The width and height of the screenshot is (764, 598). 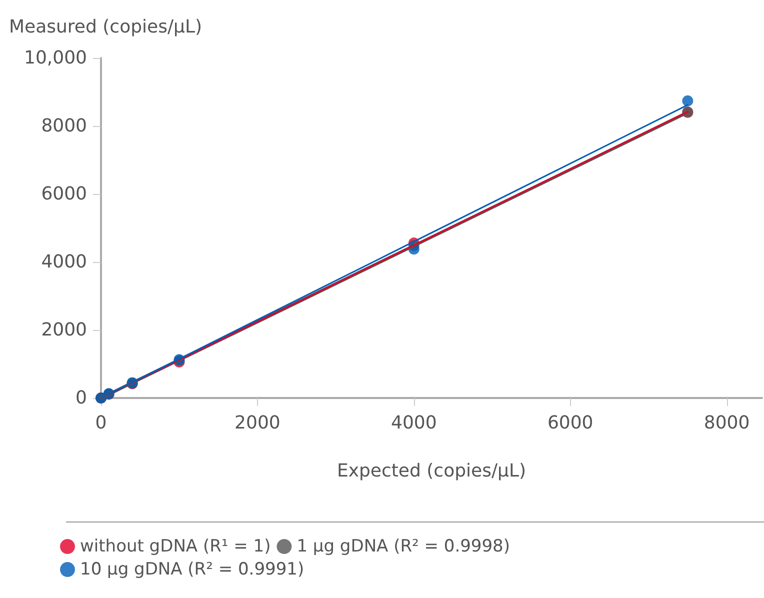 I want to click on legend-label: without gDNA (R¹ = 1), so click(x=175, y=546).